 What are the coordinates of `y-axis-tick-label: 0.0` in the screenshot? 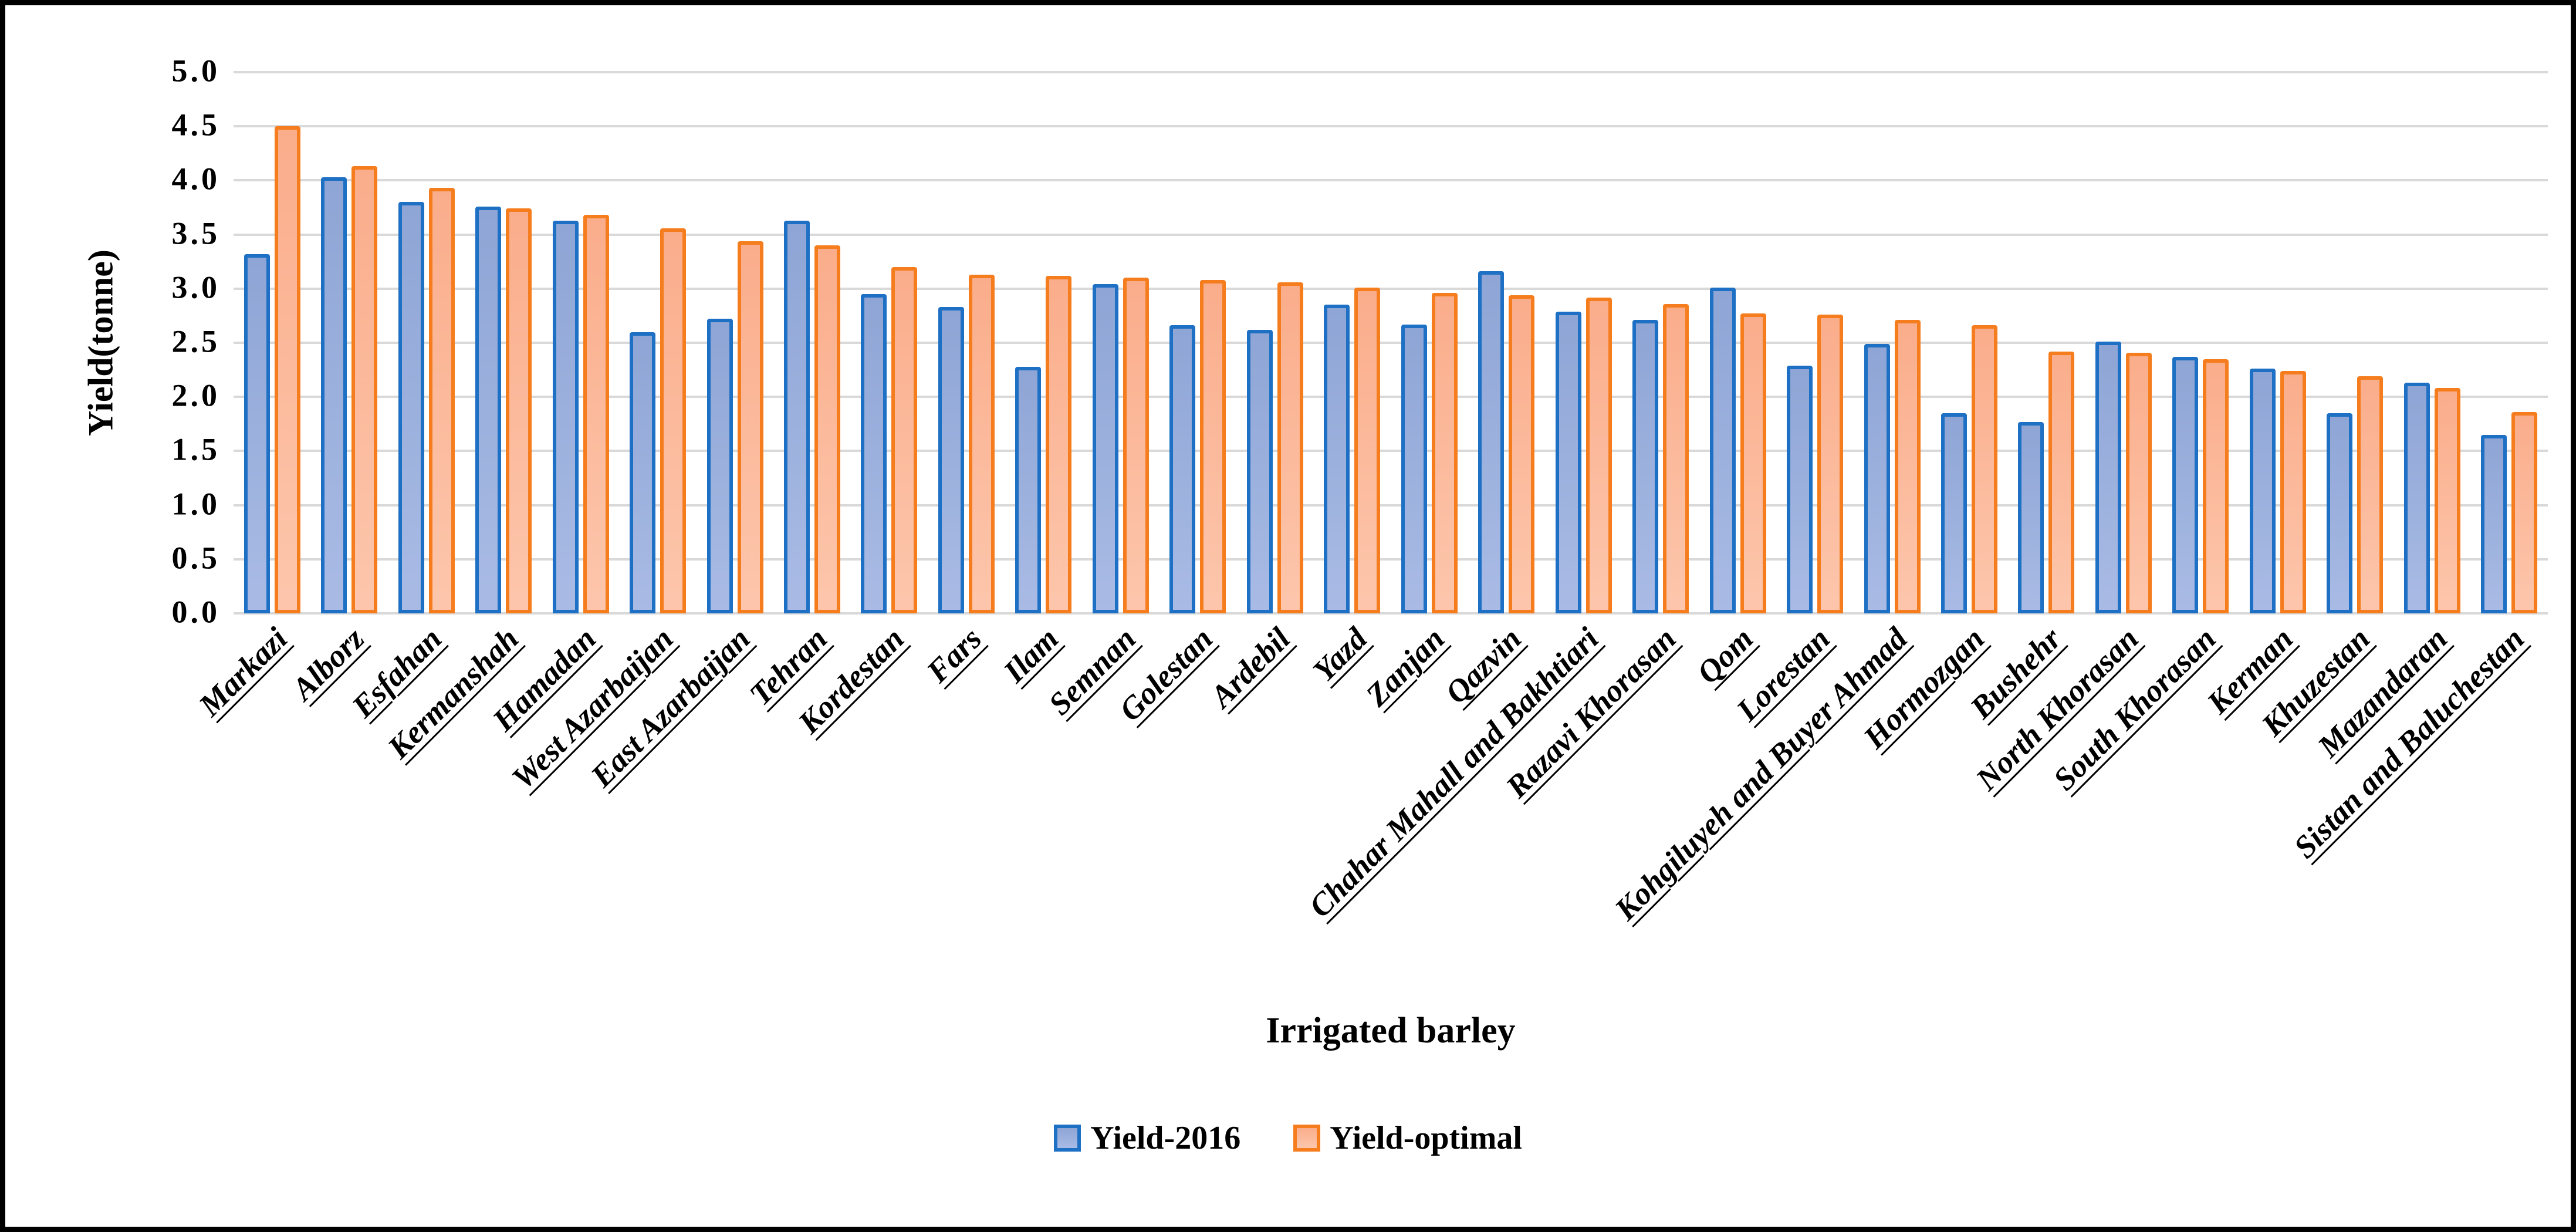 It's located at (195, 612).